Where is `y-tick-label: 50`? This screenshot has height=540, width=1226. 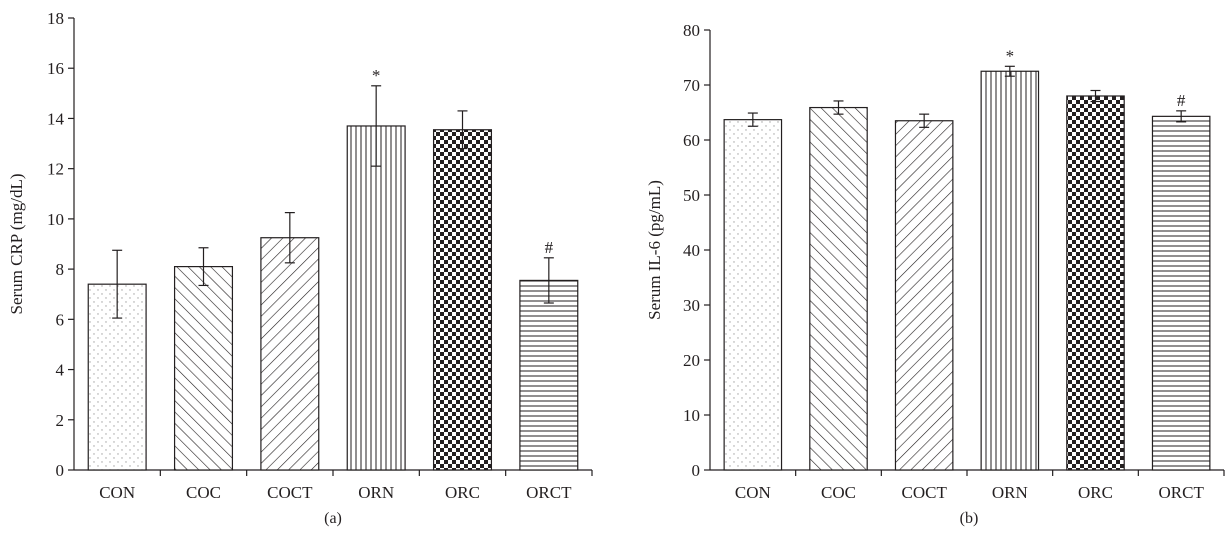 y-tick-label: 50 is located at coordinates (691, 195).